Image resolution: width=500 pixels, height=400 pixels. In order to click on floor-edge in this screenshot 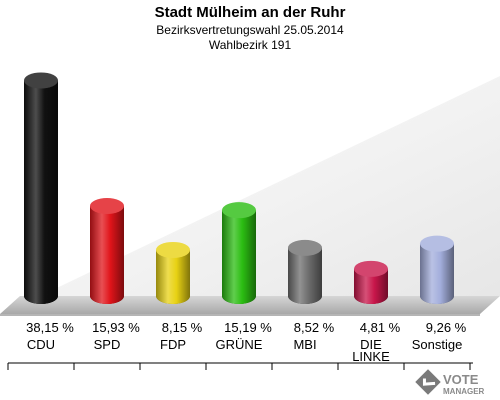, I will do `click(240, 315)`.